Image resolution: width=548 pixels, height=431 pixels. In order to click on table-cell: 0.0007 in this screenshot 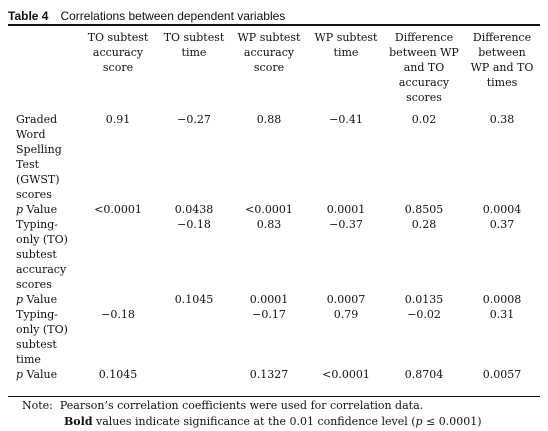, I will do `click(346, 299)`.